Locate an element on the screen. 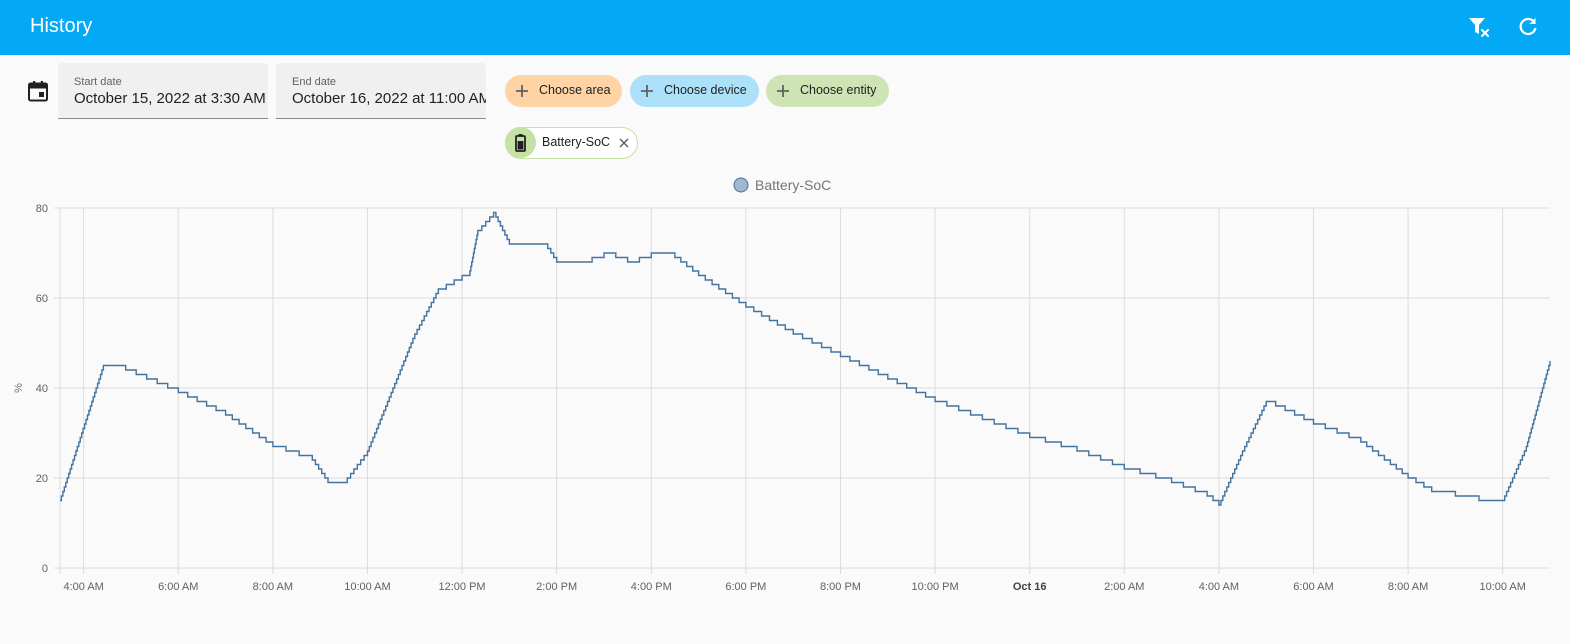 Image resolution: width=1570 pixels, height=644 pixels. end-date-field: End date October 16, 2022 at 11:00 AM is located at coordinates (381, 91).